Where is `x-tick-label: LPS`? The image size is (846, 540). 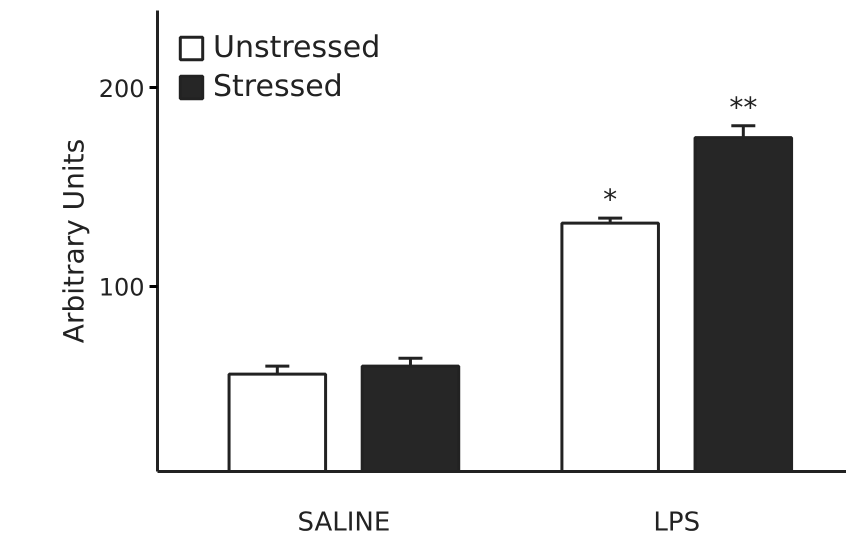
x-tick-label: LPS is located at coordinates (676, 523).